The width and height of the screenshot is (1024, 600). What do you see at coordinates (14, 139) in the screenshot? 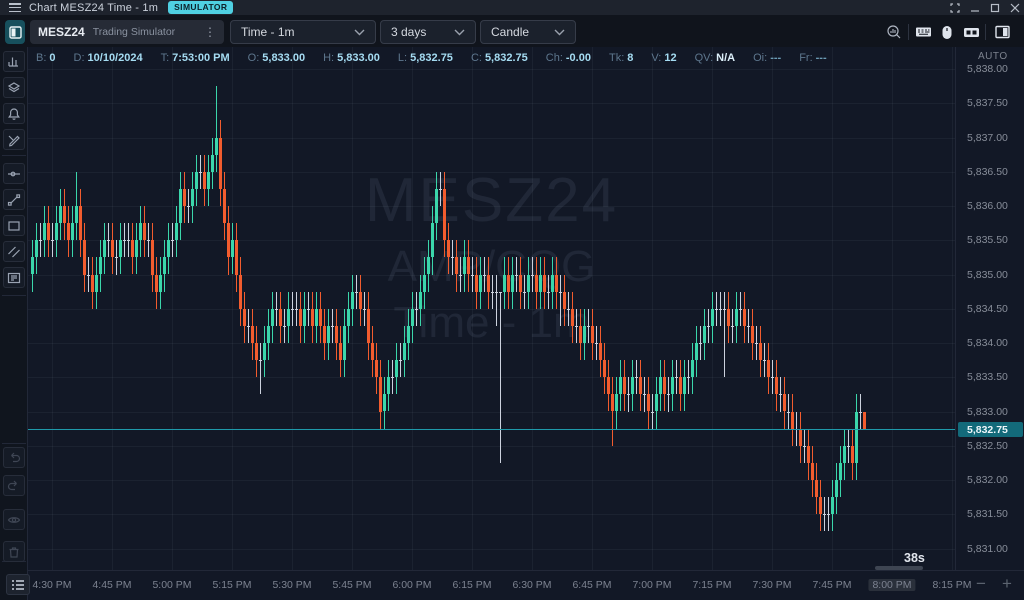
I see `draw-icon` at bounding box center [14, 139].